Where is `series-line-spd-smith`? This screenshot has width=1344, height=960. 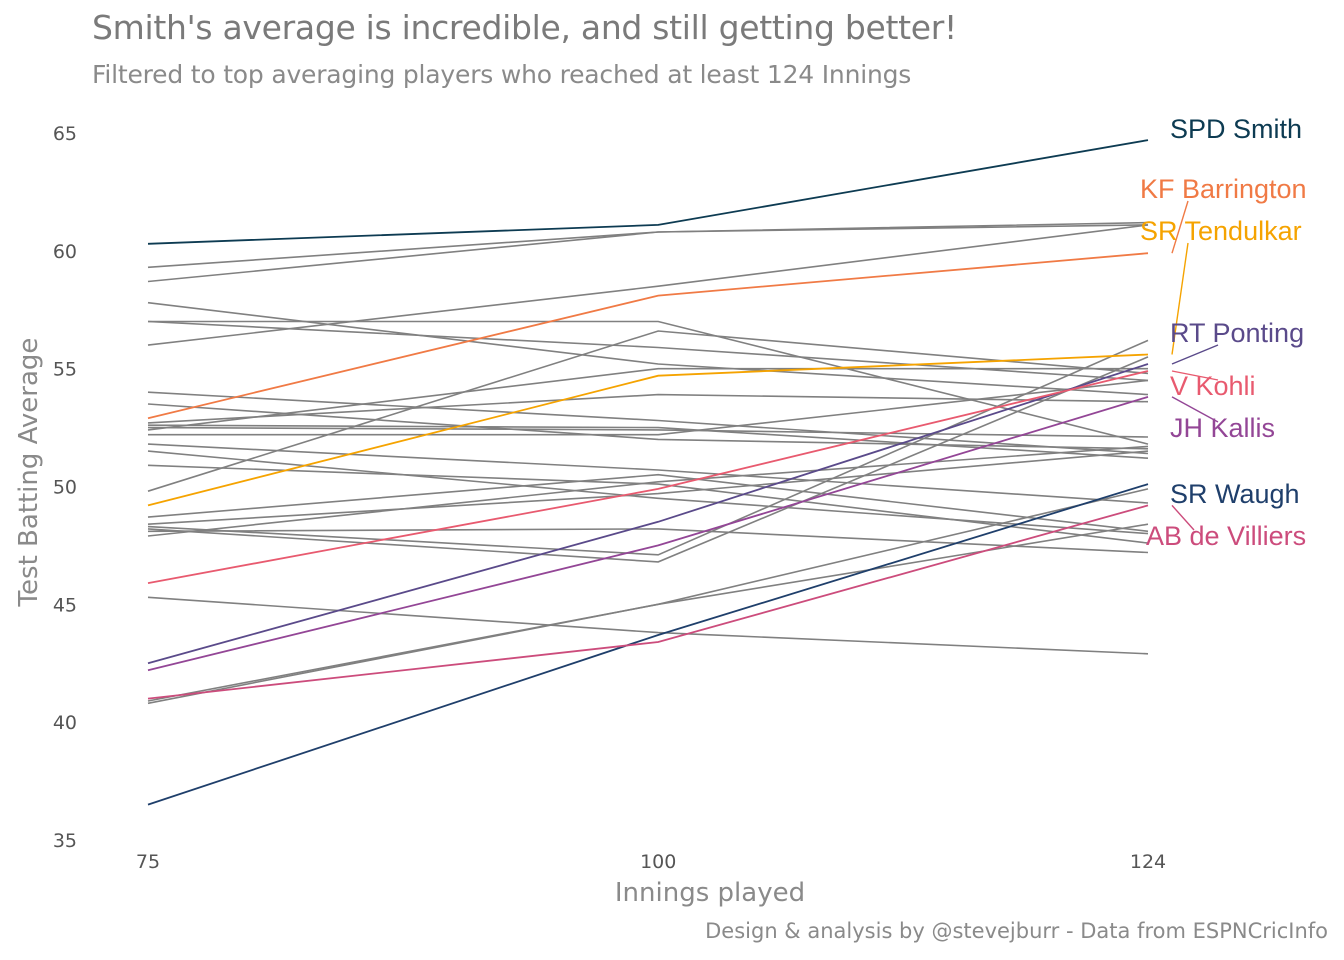 series-line-spd-smith is located at coordinates (648, 192).